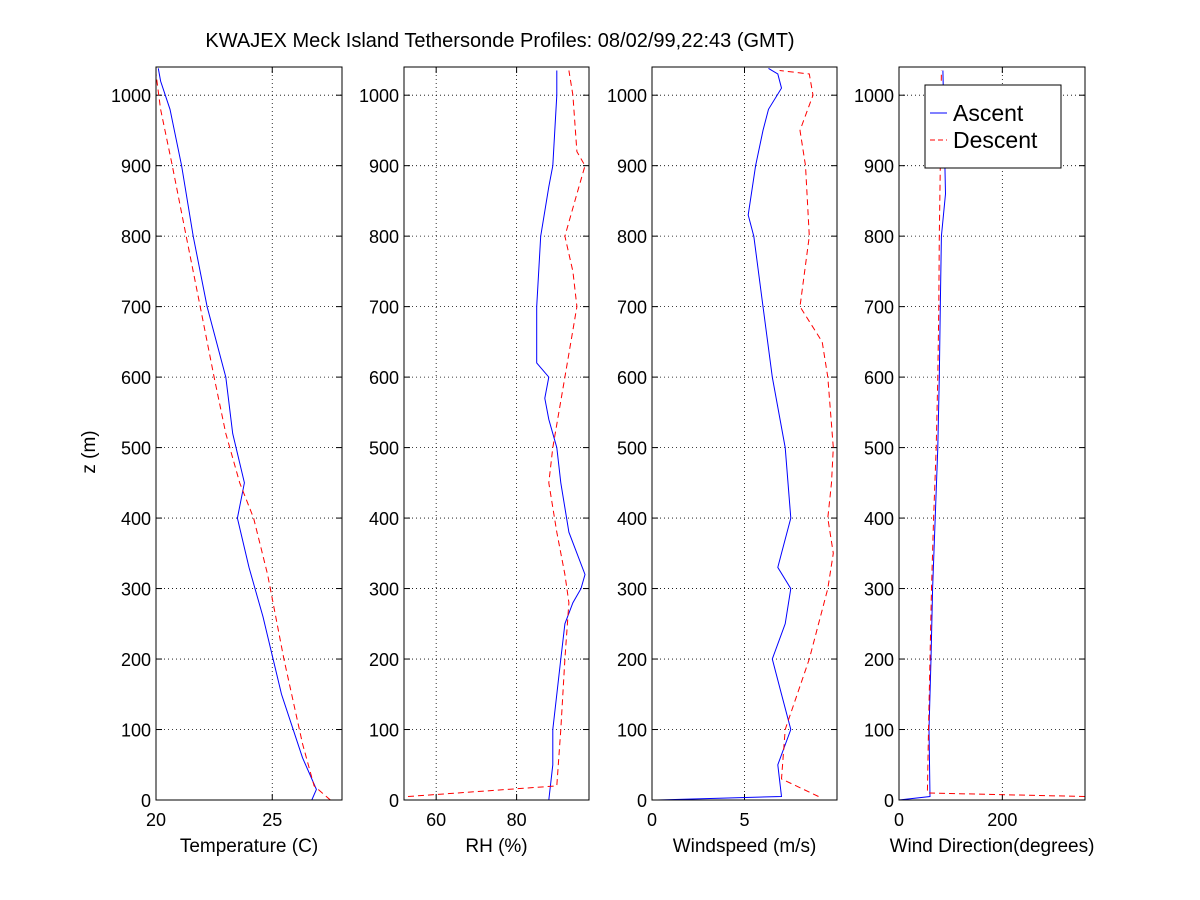 This screenshot has height=900, width=1200. Describe the element at coordinates (745, 846) in the screenshot. I see `x-axis-label: Windspeed (m/s)` at that location.